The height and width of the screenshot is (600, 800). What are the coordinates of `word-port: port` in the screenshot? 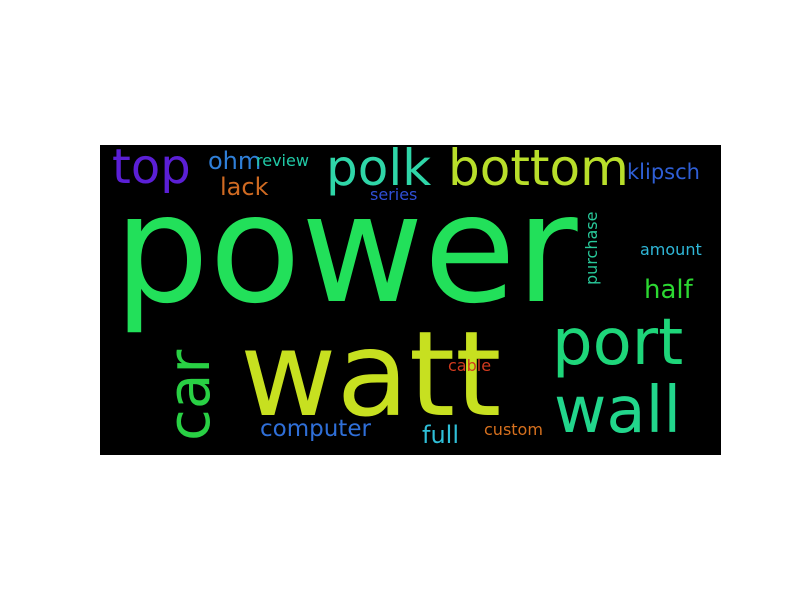 It's located at (618, 343).